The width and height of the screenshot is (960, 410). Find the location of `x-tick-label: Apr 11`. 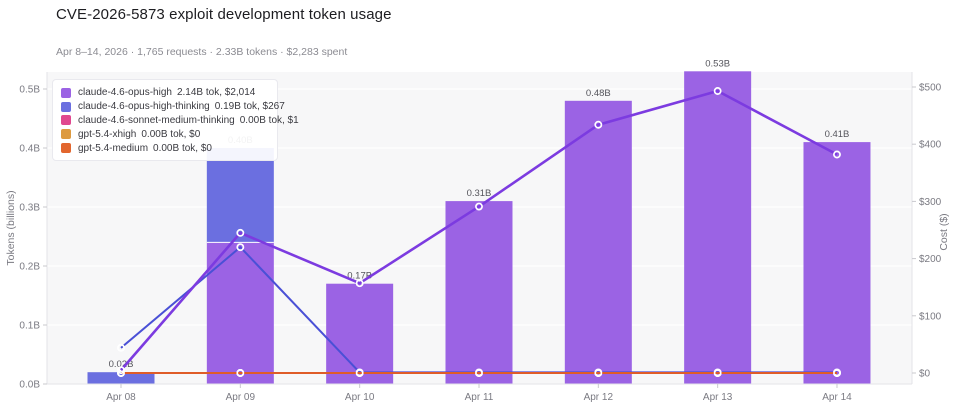

x-tick-label: Apr 11 is located at coordinates (479, 397).